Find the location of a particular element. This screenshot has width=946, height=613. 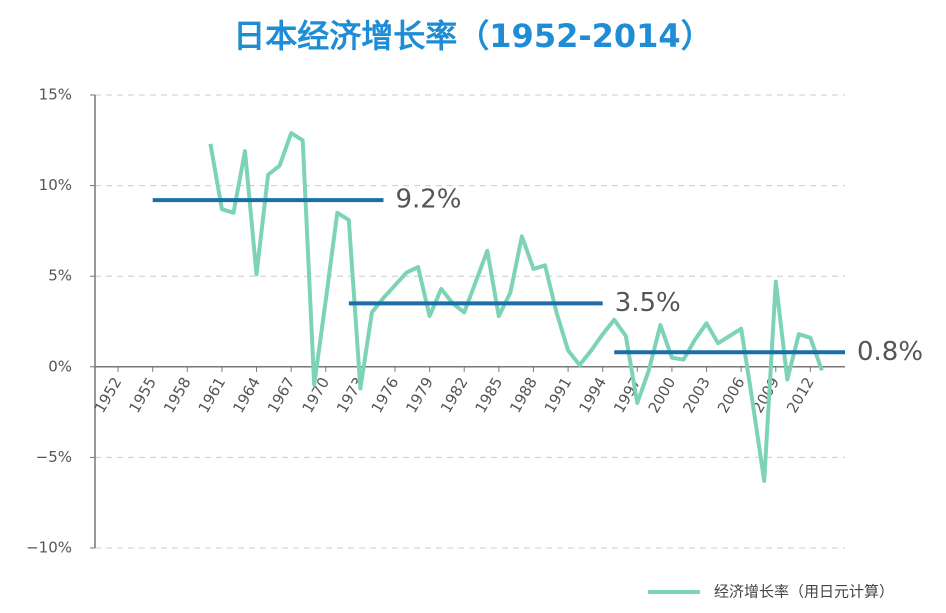

x-tick-label: 1964 is located at coordinates (246, 395).